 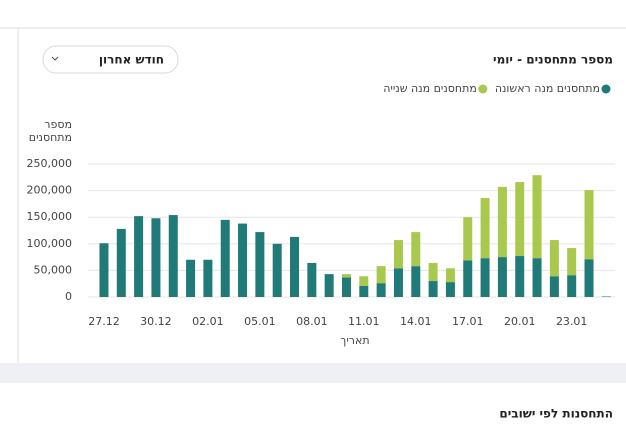 What do you see at coordinates (50, 190) in the screenshot?
I see `y-tick-label: 200,000` at bounding box center [50, 190].